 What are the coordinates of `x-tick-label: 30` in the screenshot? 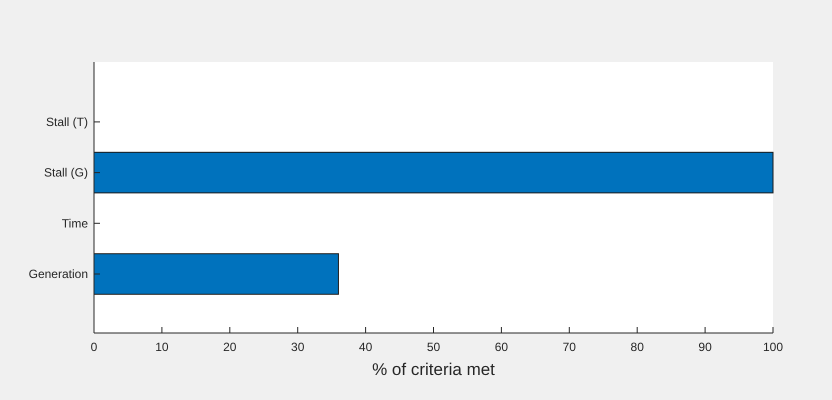 It's located at (298, 347).